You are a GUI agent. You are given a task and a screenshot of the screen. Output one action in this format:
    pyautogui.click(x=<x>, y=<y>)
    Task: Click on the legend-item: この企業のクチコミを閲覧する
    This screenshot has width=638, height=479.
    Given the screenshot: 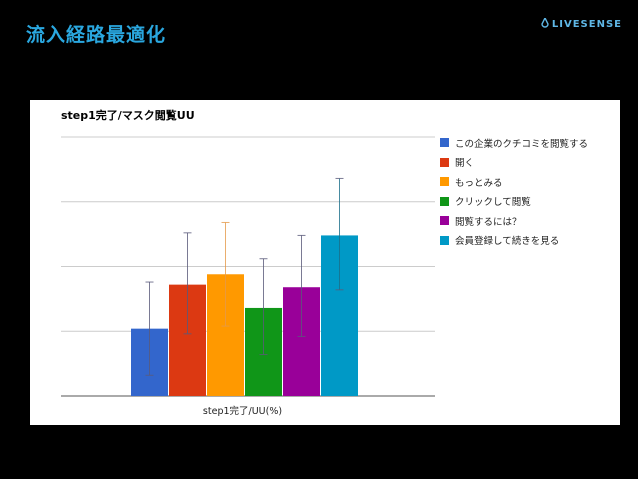 What is the action you would take?
    pyautogui.click(x=514, y=143)
    